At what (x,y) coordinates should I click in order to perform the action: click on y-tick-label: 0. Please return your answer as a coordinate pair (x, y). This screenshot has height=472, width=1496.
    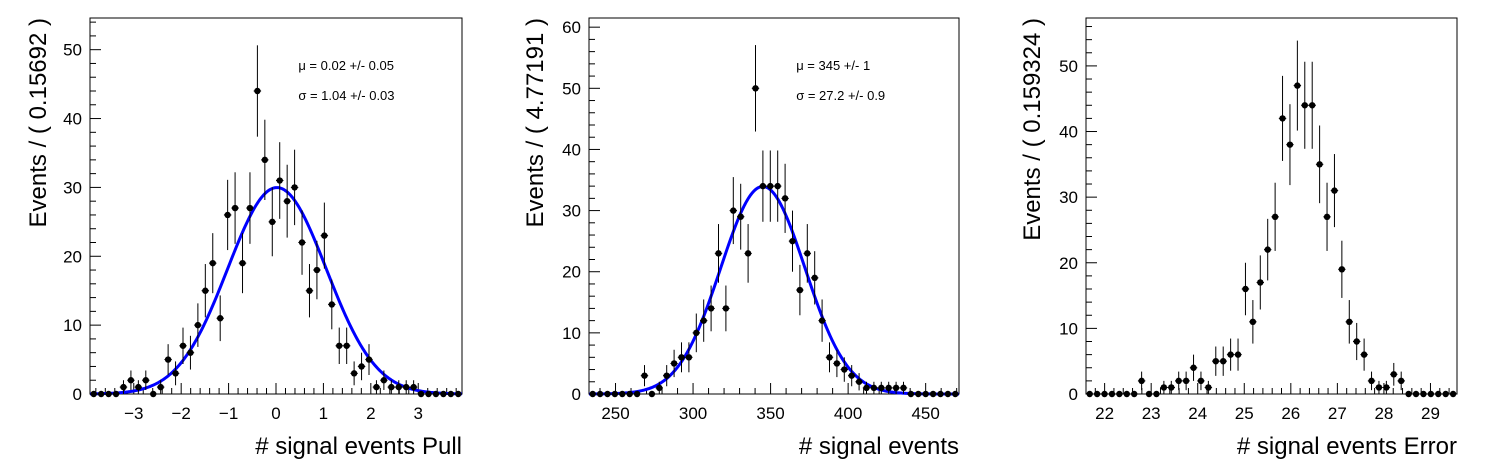
    Looking at the image, I should click on (77, 394).